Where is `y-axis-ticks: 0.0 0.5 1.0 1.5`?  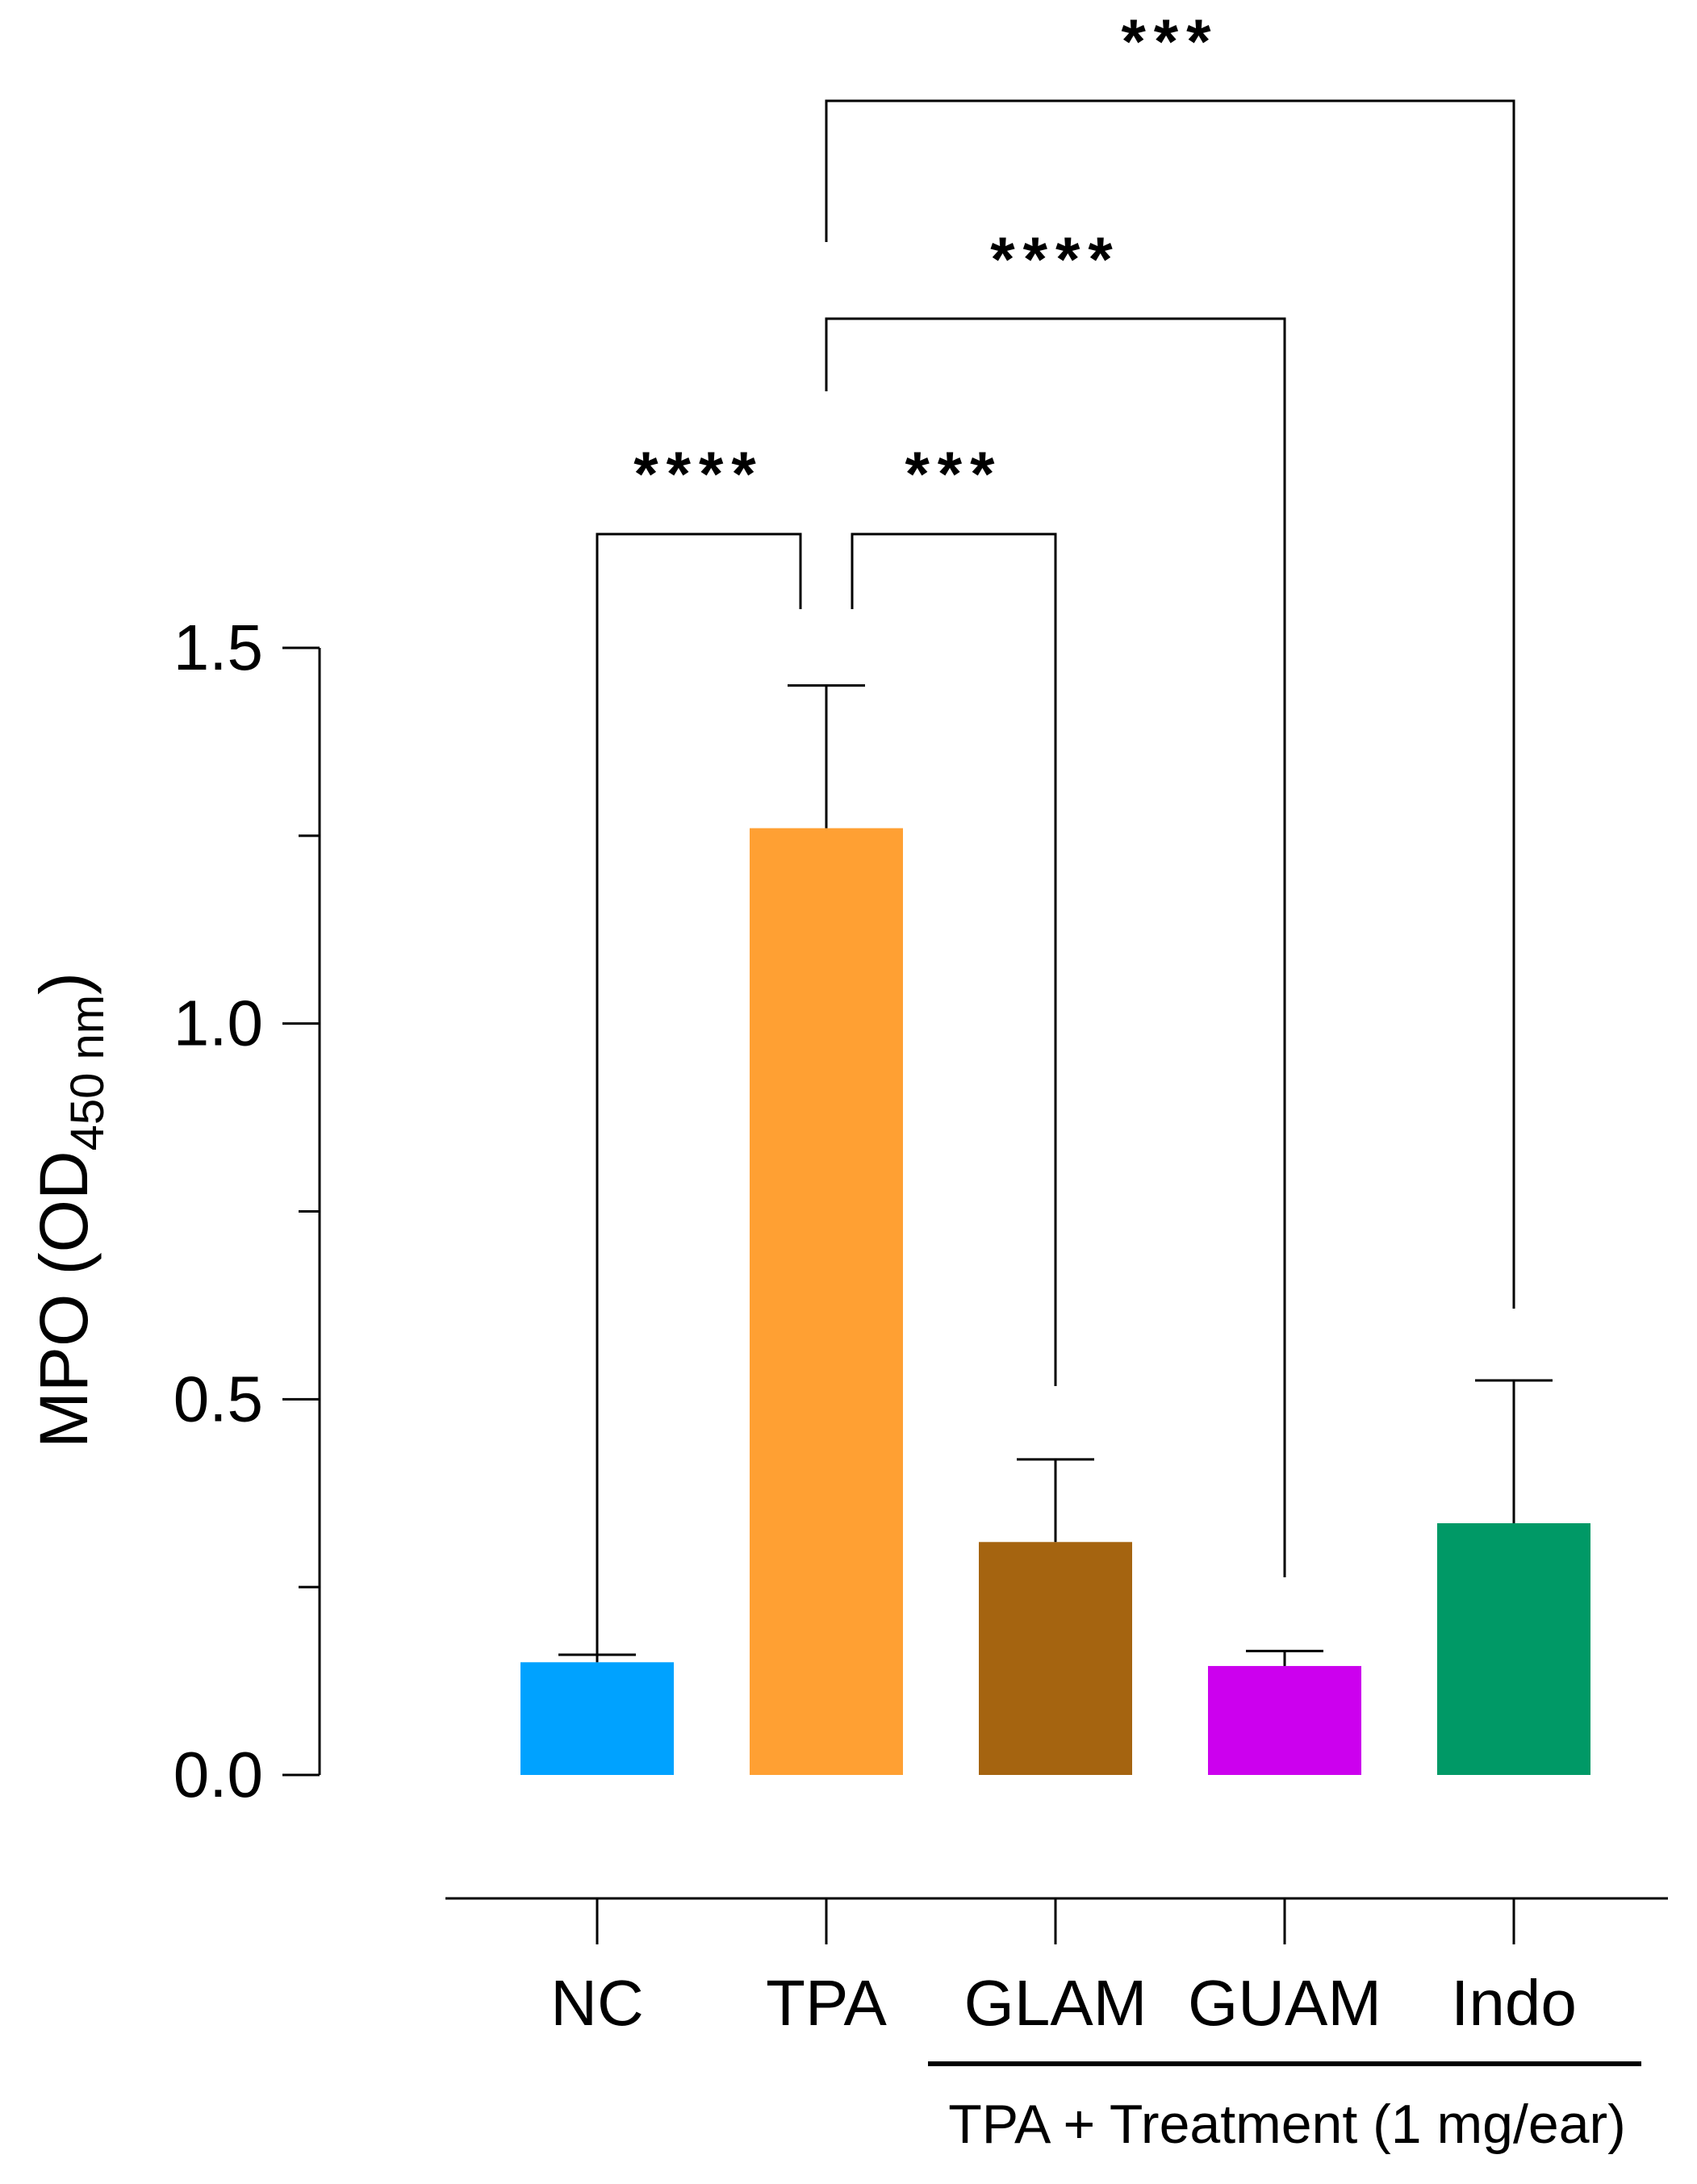
y-axis-ticks: 0.0 0.5 1.0 1.5 is located at coordinates (246, 1211).